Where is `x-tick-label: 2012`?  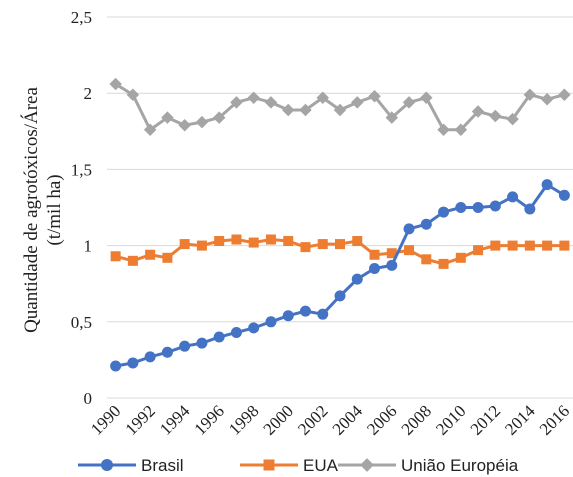 x-tick-label: 2012 is located at coordinates (485, 419).